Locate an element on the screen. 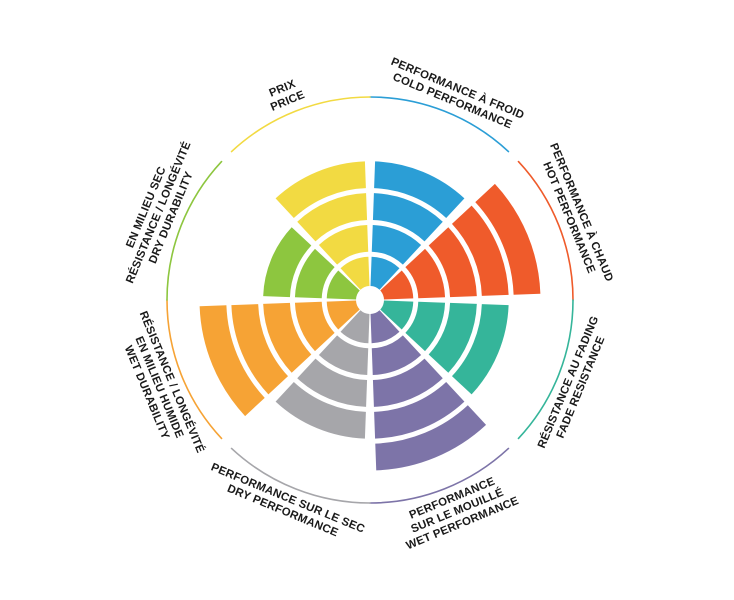 The image size is (734, 600). wedge-cold-performance is located at coordinates (417, 225).